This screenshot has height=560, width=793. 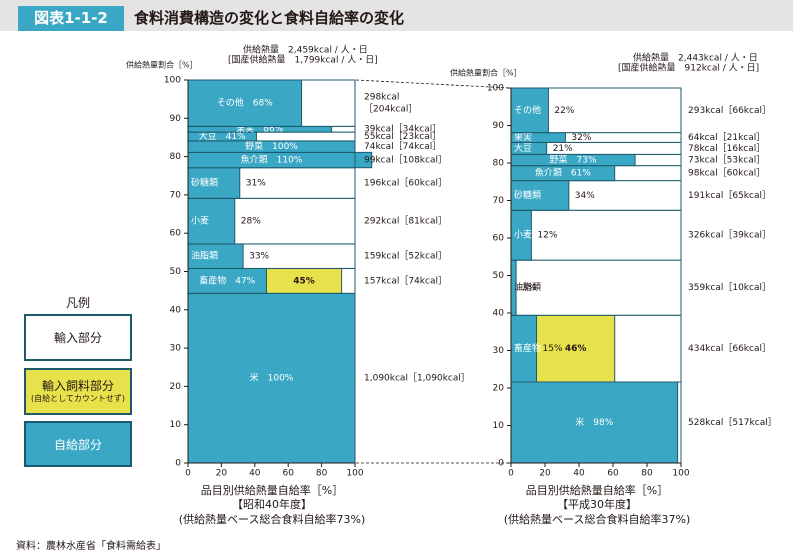 What do you see at coordinates (547, 236) in the screenshot?
I see `bar-rate-3: 12%` at bounding box center [547, 236].